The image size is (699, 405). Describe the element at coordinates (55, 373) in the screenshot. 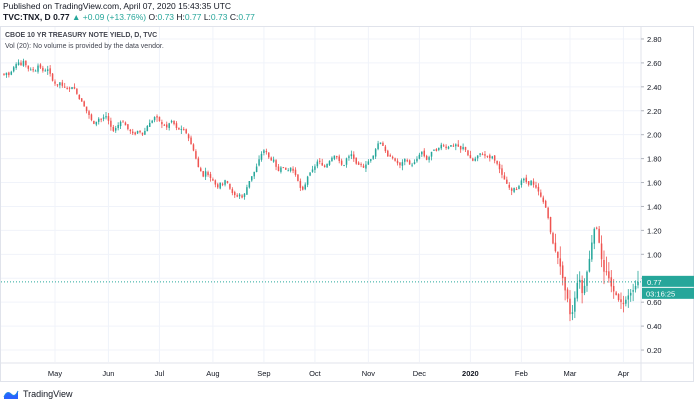

I see `x-tick-label: May` at that location.